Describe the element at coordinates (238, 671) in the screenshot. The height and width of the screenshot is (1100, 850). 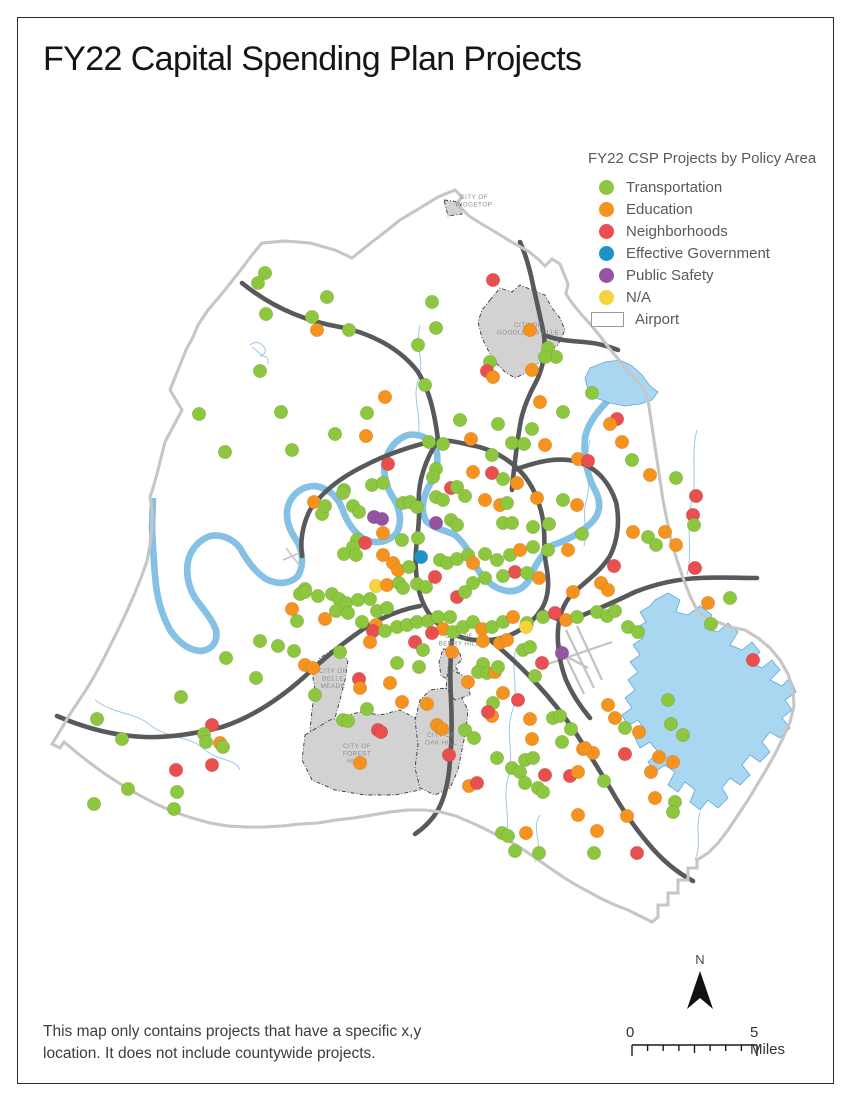
I see `road-i40-west` at that location.